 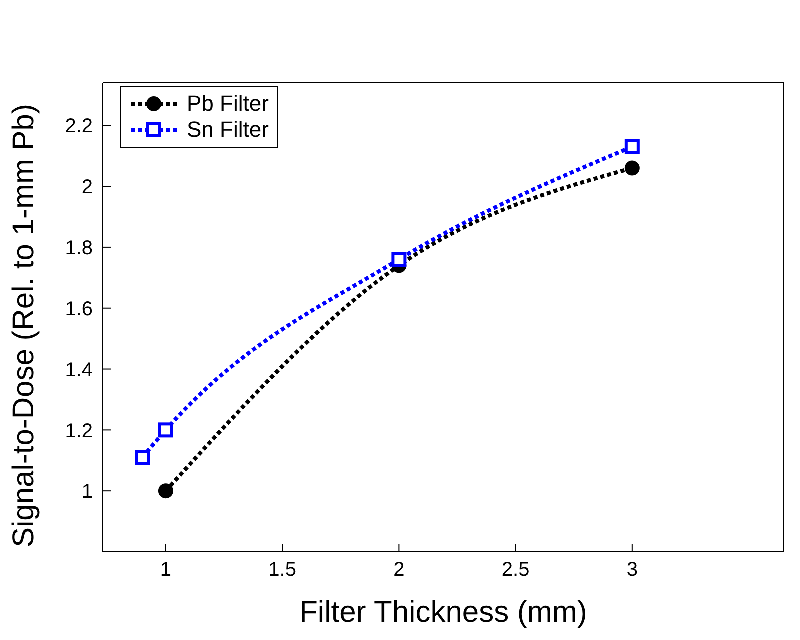 What do you see at coordinates (79, 370) in the screenshot?
I see `y-tick-label: 1.4` at bounding box center [79, 370].